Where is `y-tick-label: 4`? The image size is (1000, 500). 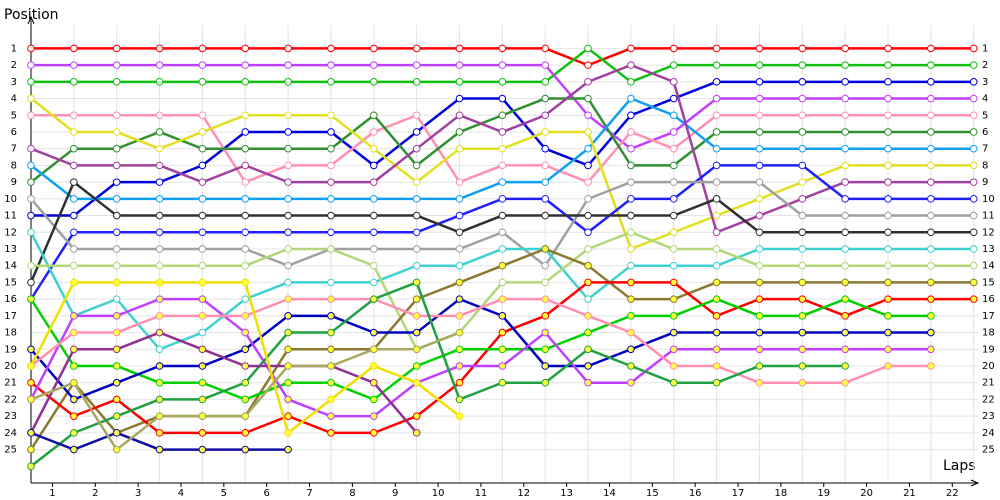
y-tick-label: 4 is located at coordinates (14, 99).